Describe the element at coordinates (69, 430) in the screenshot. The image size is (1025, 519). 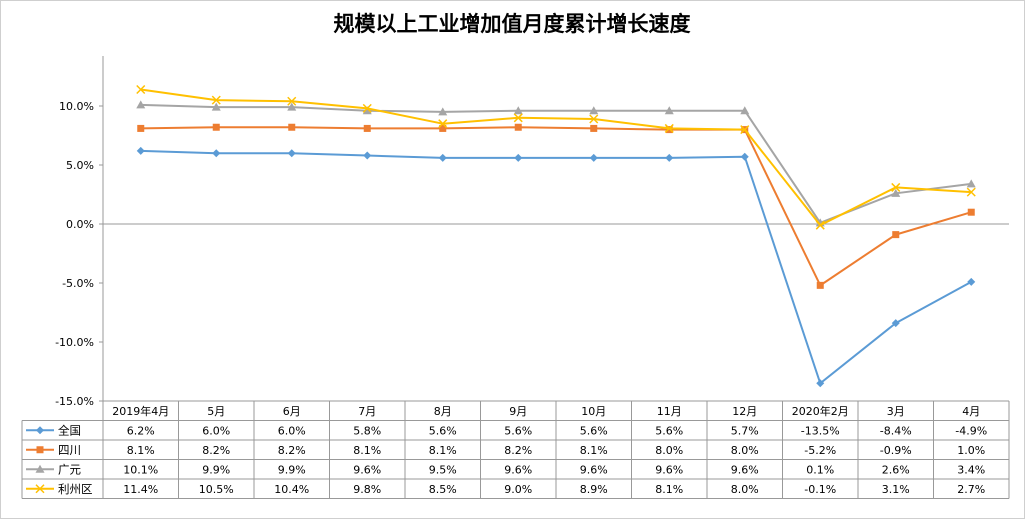
I see `legend-label: 全国` at that location.